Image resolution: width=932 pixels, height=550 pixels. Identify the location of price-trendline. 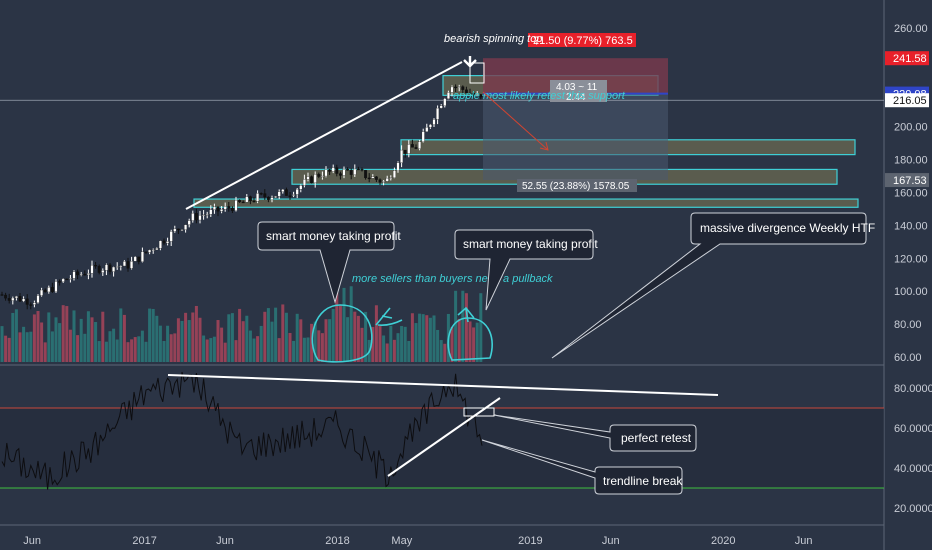
(324, 135).